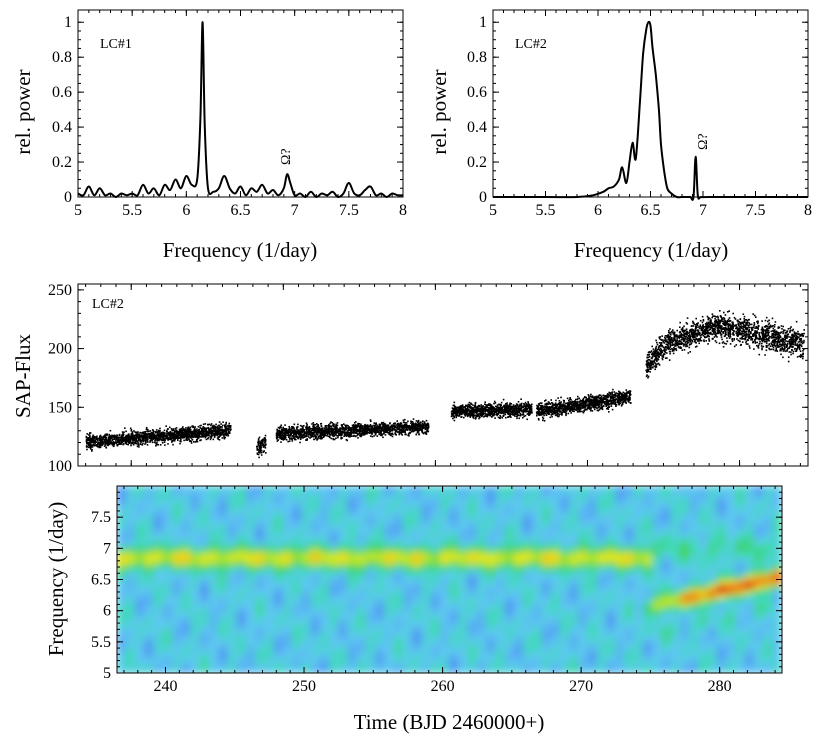 The image size is (830, 741). Describe the element at coordinates (483, 22) in the screenshot. I see `periodogram-lc2-ytick-label: 1` at that location.